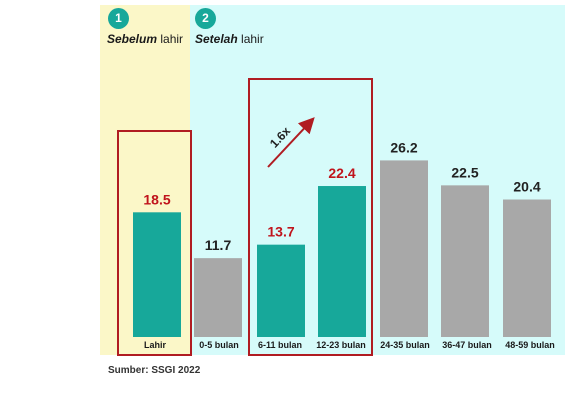 This screenshot has height=403, width=569. I want to click on growth-multiplier-label: 1.6x, so click(280, 137).